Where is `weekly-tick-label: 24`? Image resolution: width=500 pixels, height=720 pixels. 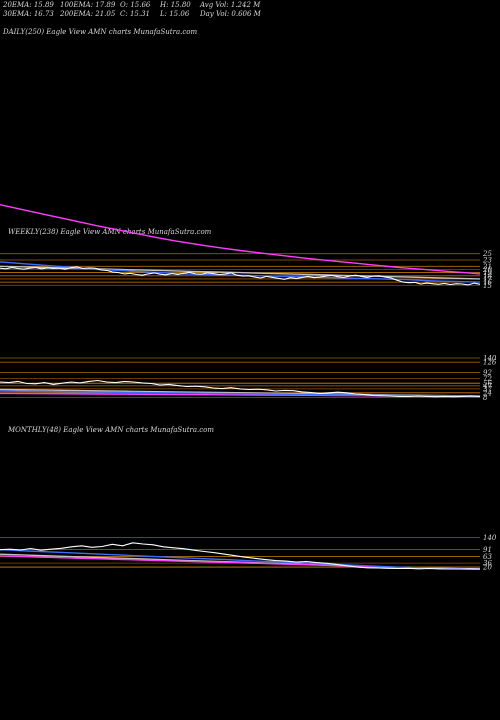
weekly-tick-label: 24 is located at coordinates (487, 393).